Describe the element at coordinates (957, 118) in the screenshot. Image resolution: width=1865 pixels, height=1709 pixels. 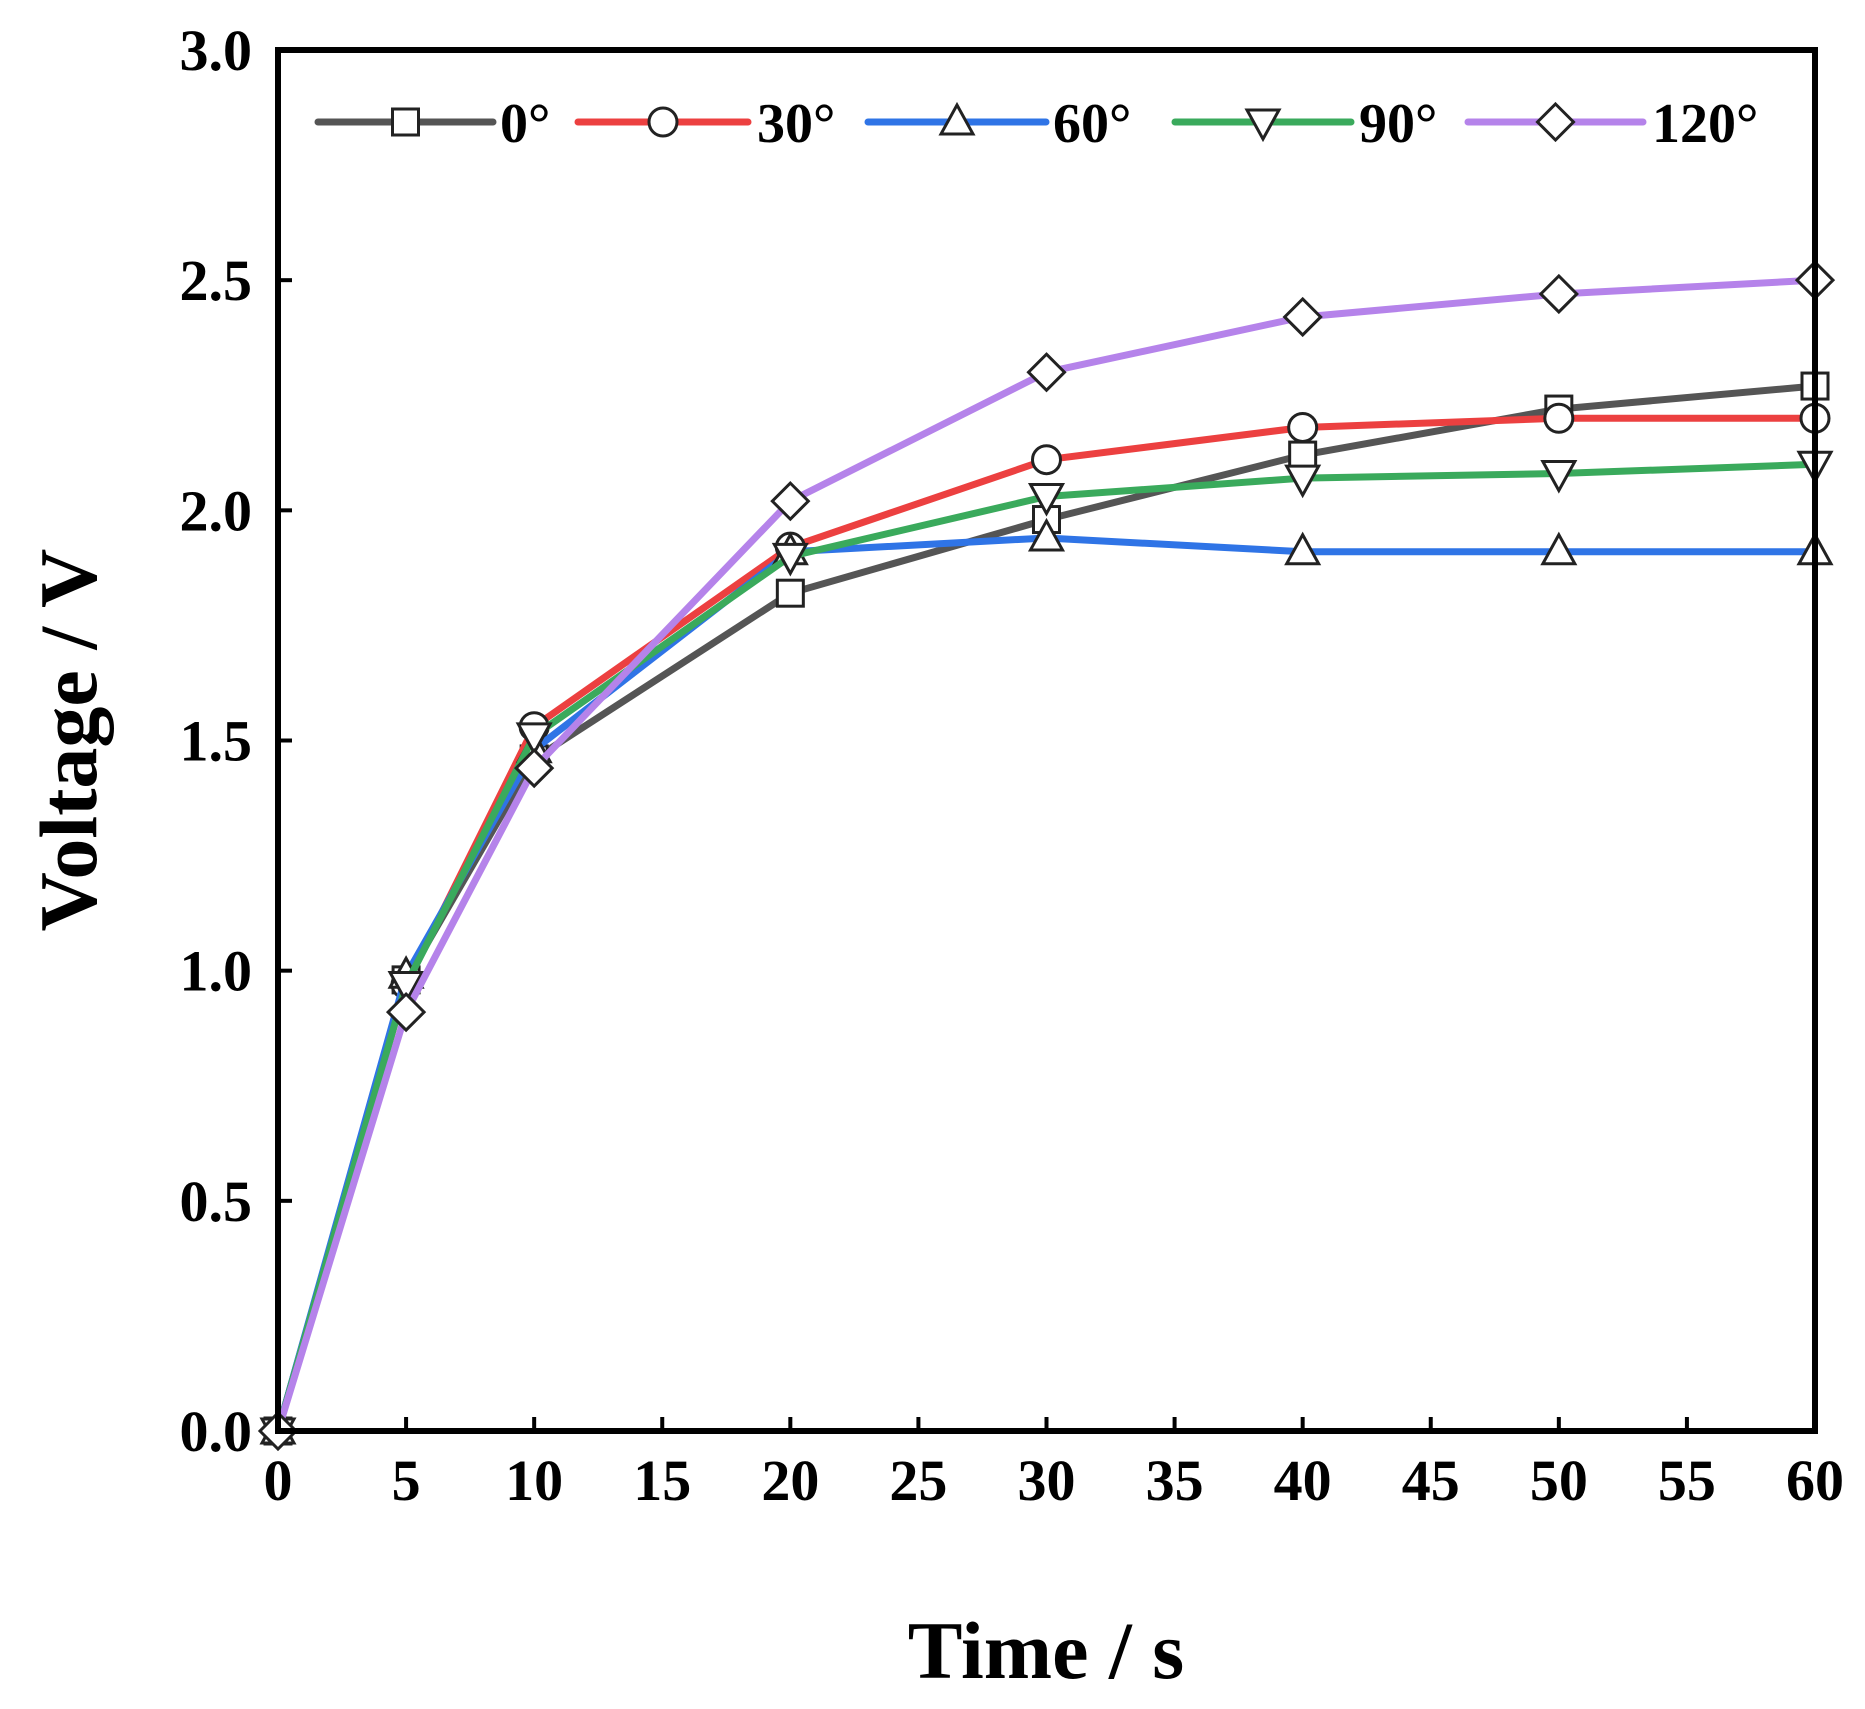
I see `legend-marker-60deg` at that location.